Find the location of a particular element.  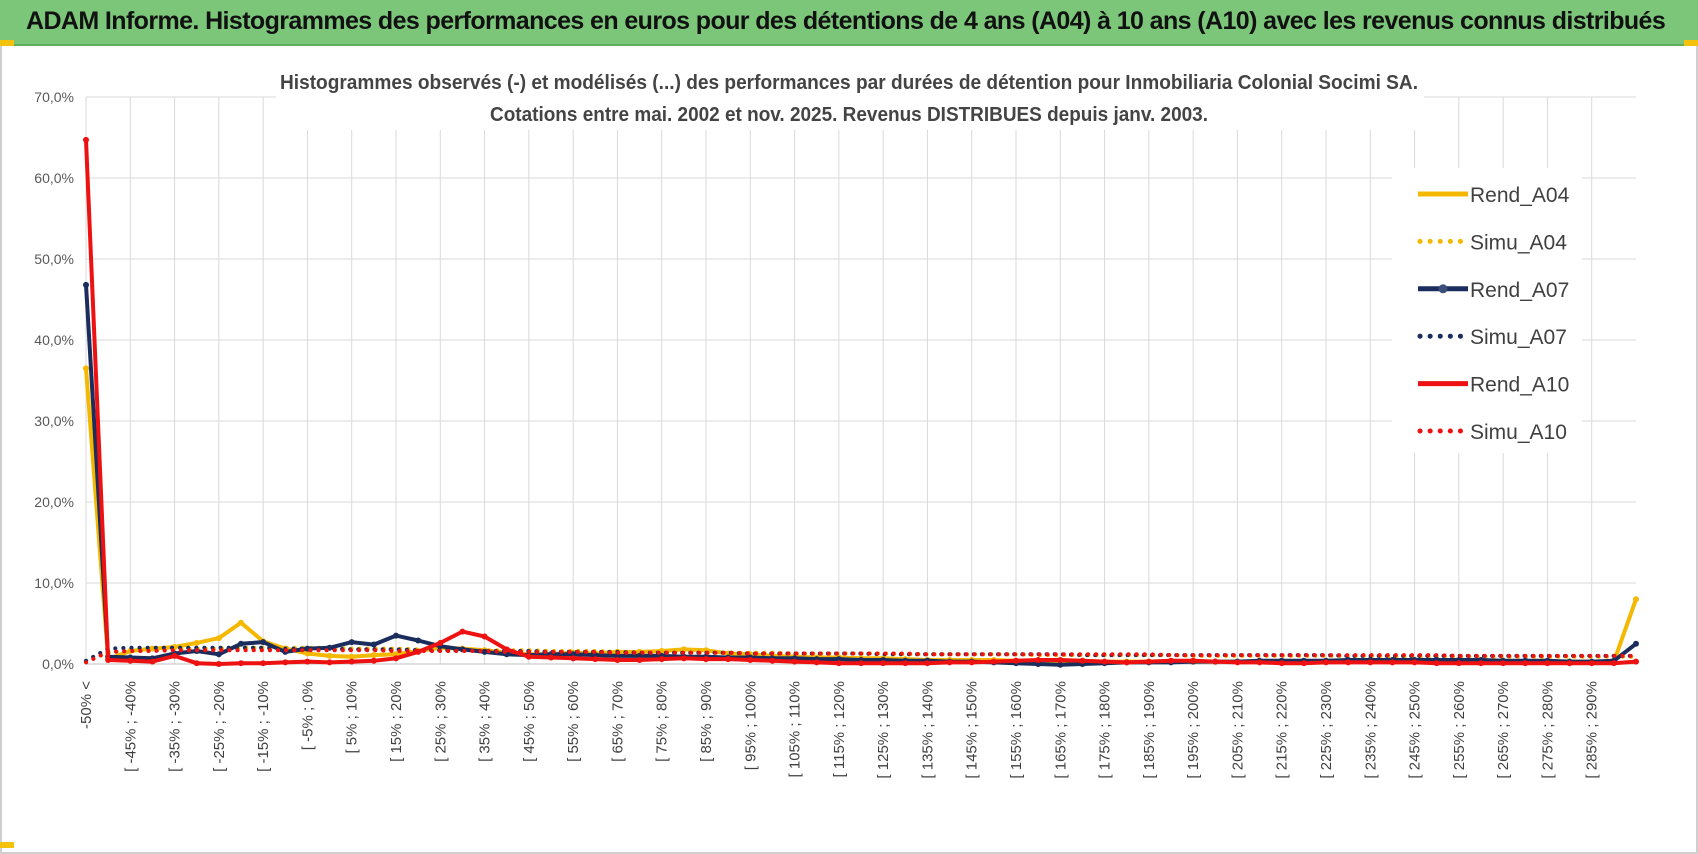

y-tick-label: 40,0% is located at coordinates (54, 340).